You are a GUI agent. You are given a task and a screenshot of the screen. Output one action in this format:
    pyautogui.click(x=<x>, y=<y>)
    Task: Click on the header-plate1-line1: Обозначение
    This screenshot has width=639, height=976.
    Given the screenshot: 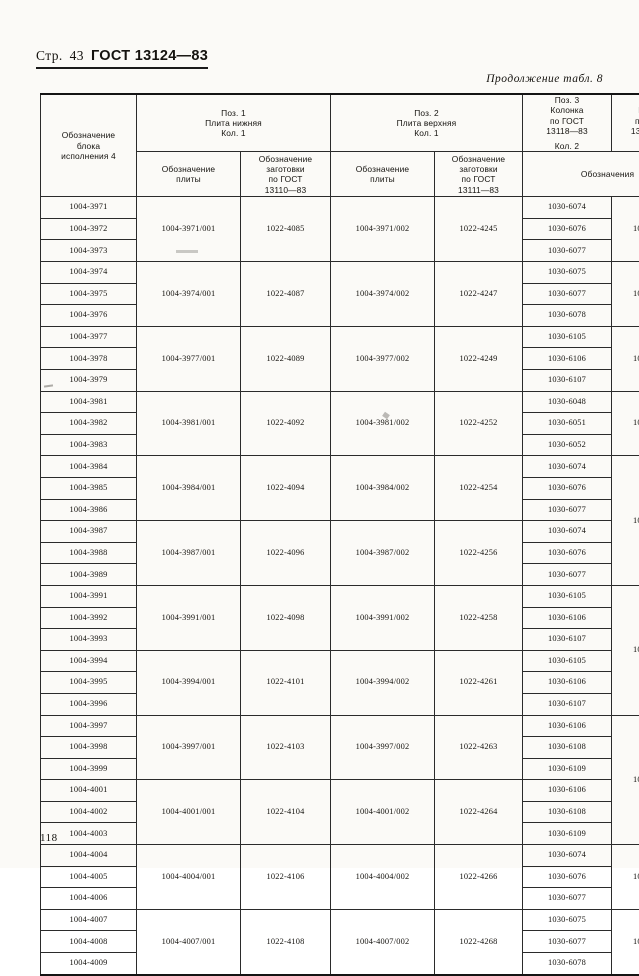 What is the action you would take?
    pyautogui.click(x=188, y=169)
    